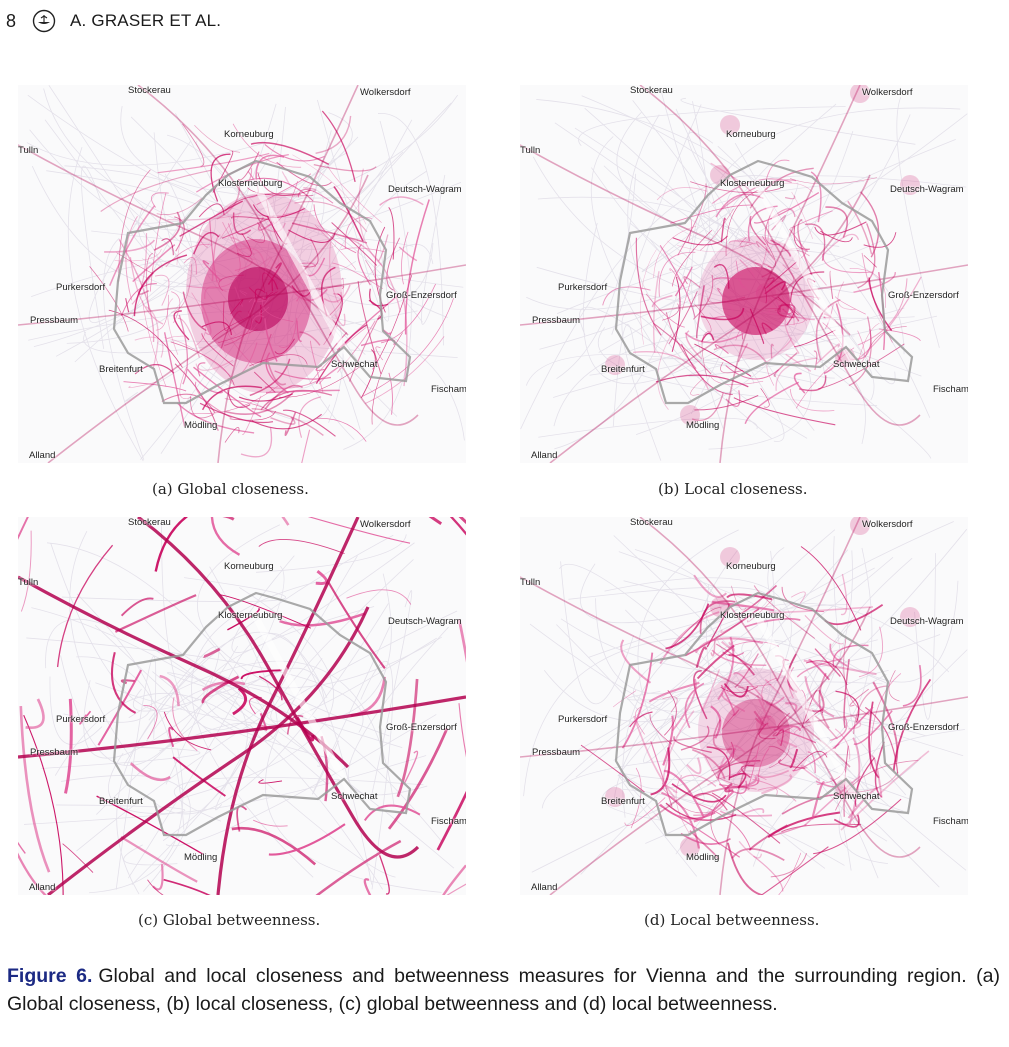  What do you see at coordinates (44, 21) in the screenshot?
I see `journal-logo-icon` at bounding box center [44, 21].